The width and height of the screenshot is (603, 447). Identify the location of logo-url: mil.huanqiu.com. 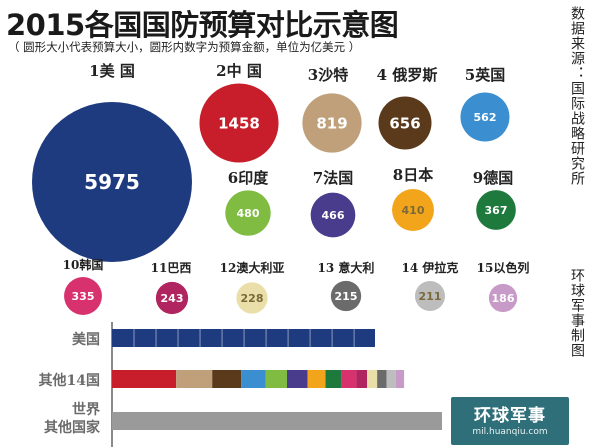
(510, 432).